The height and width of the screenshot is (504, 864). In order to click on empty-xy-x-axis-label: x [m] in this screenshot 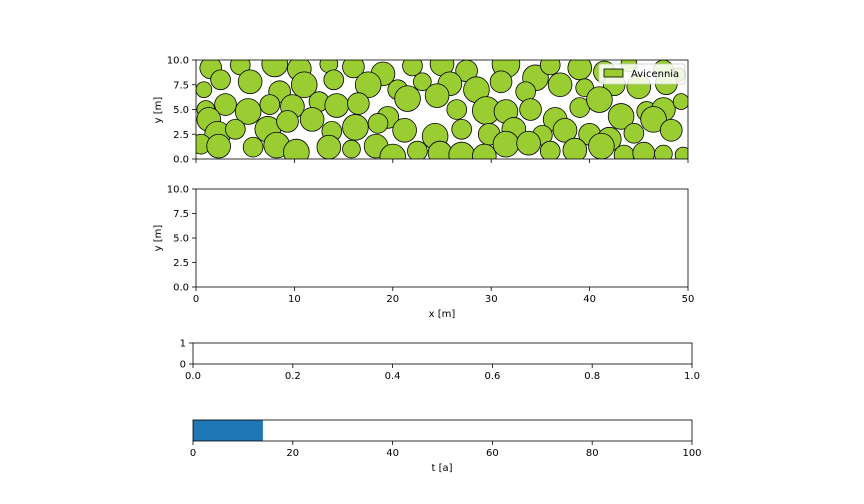, I will do `click(442, 314)`.